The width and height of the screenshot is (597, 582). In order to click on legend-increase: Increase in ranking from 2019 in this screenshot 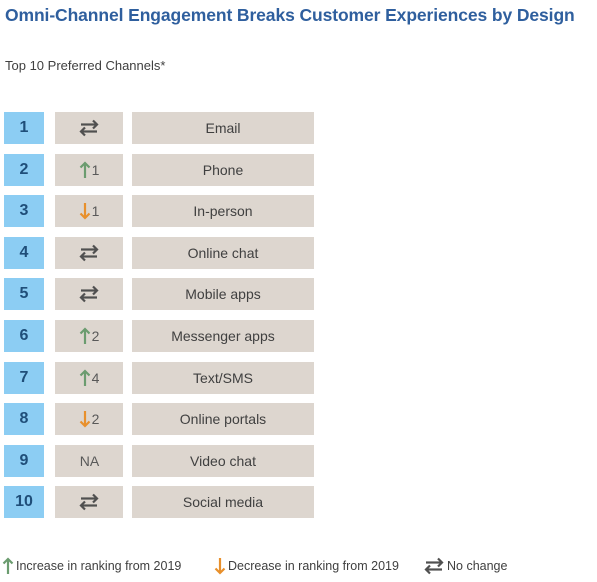, I will do `click(91, 566)`.